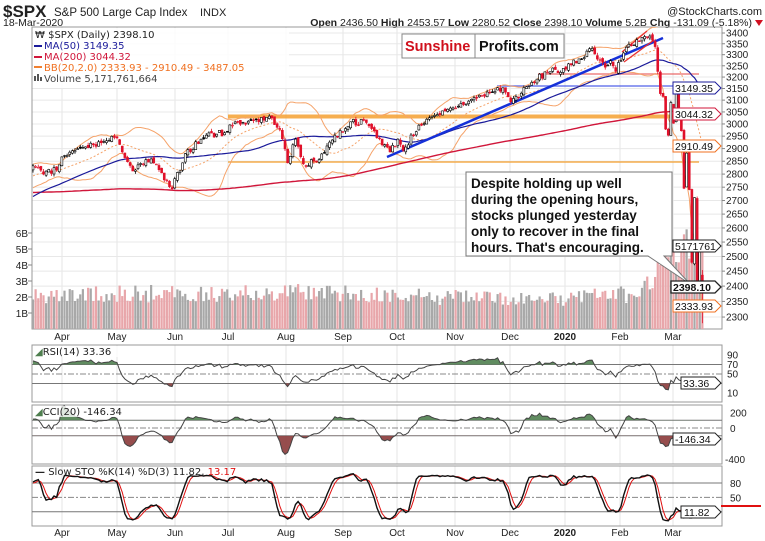 This screenshot has width=765, height=541. I want to click on callout-line: only to recover in the final, so click(555, 231).